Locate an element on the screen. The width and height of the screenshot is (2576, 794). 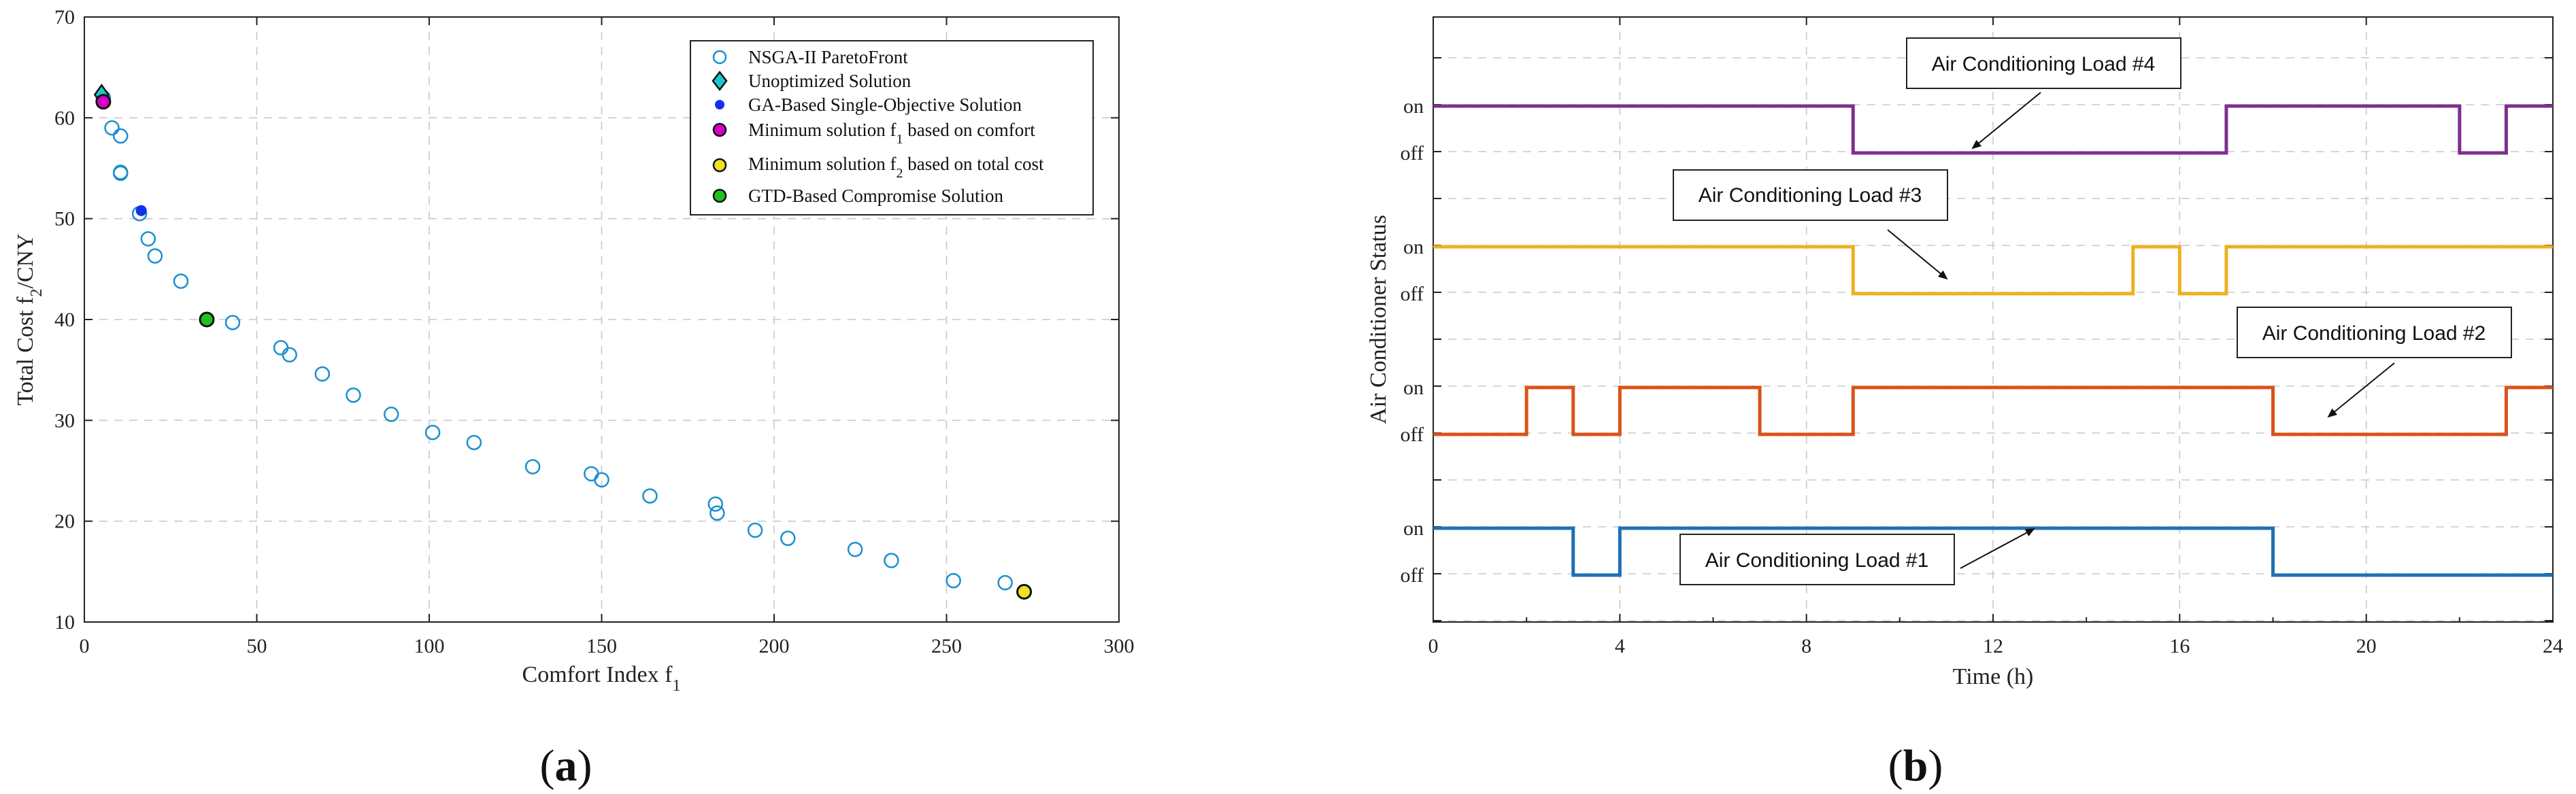
legend-entry-gtd: GTD-Based Compromise Solution is located at coordinates (857, 196).